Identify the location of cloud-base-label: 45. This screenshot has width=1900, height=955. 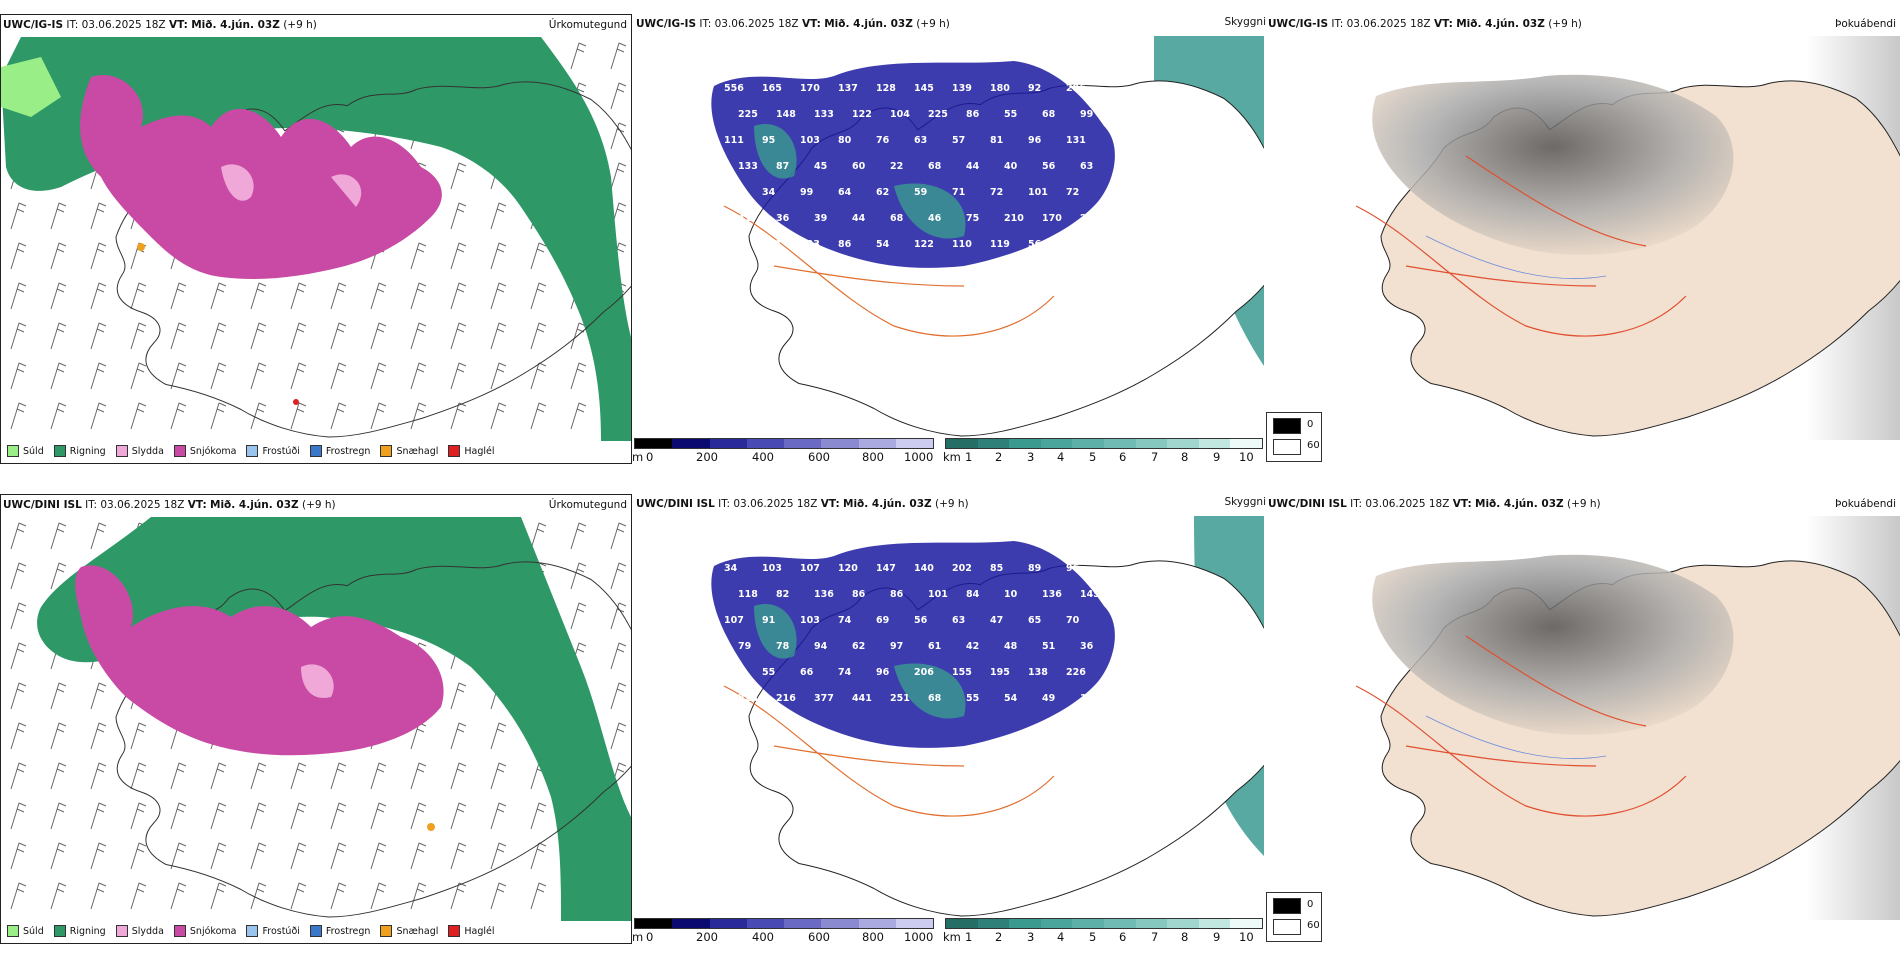
(820, 166).